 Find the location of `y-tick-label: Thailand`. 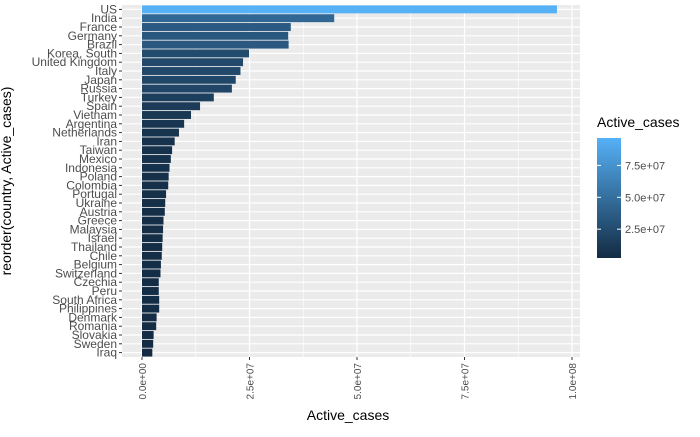

y-tick-label: Thailand is located at coordinates (94, 247).